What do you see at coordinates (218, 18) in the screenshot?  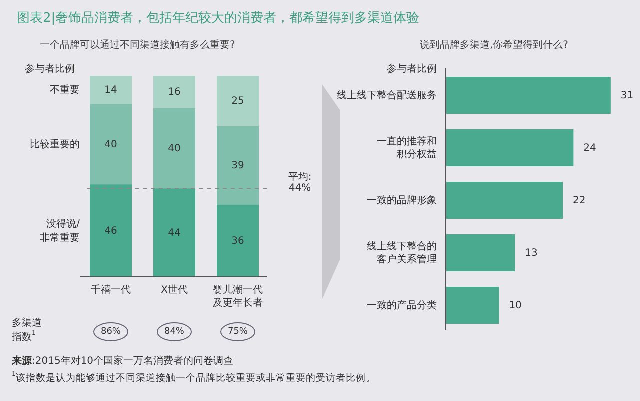 I see `chart-title: 图表2|奢饰品消费者，包括年纪较大的消费者，都希望得到多渠道体验` at bounding box center [218, 18].